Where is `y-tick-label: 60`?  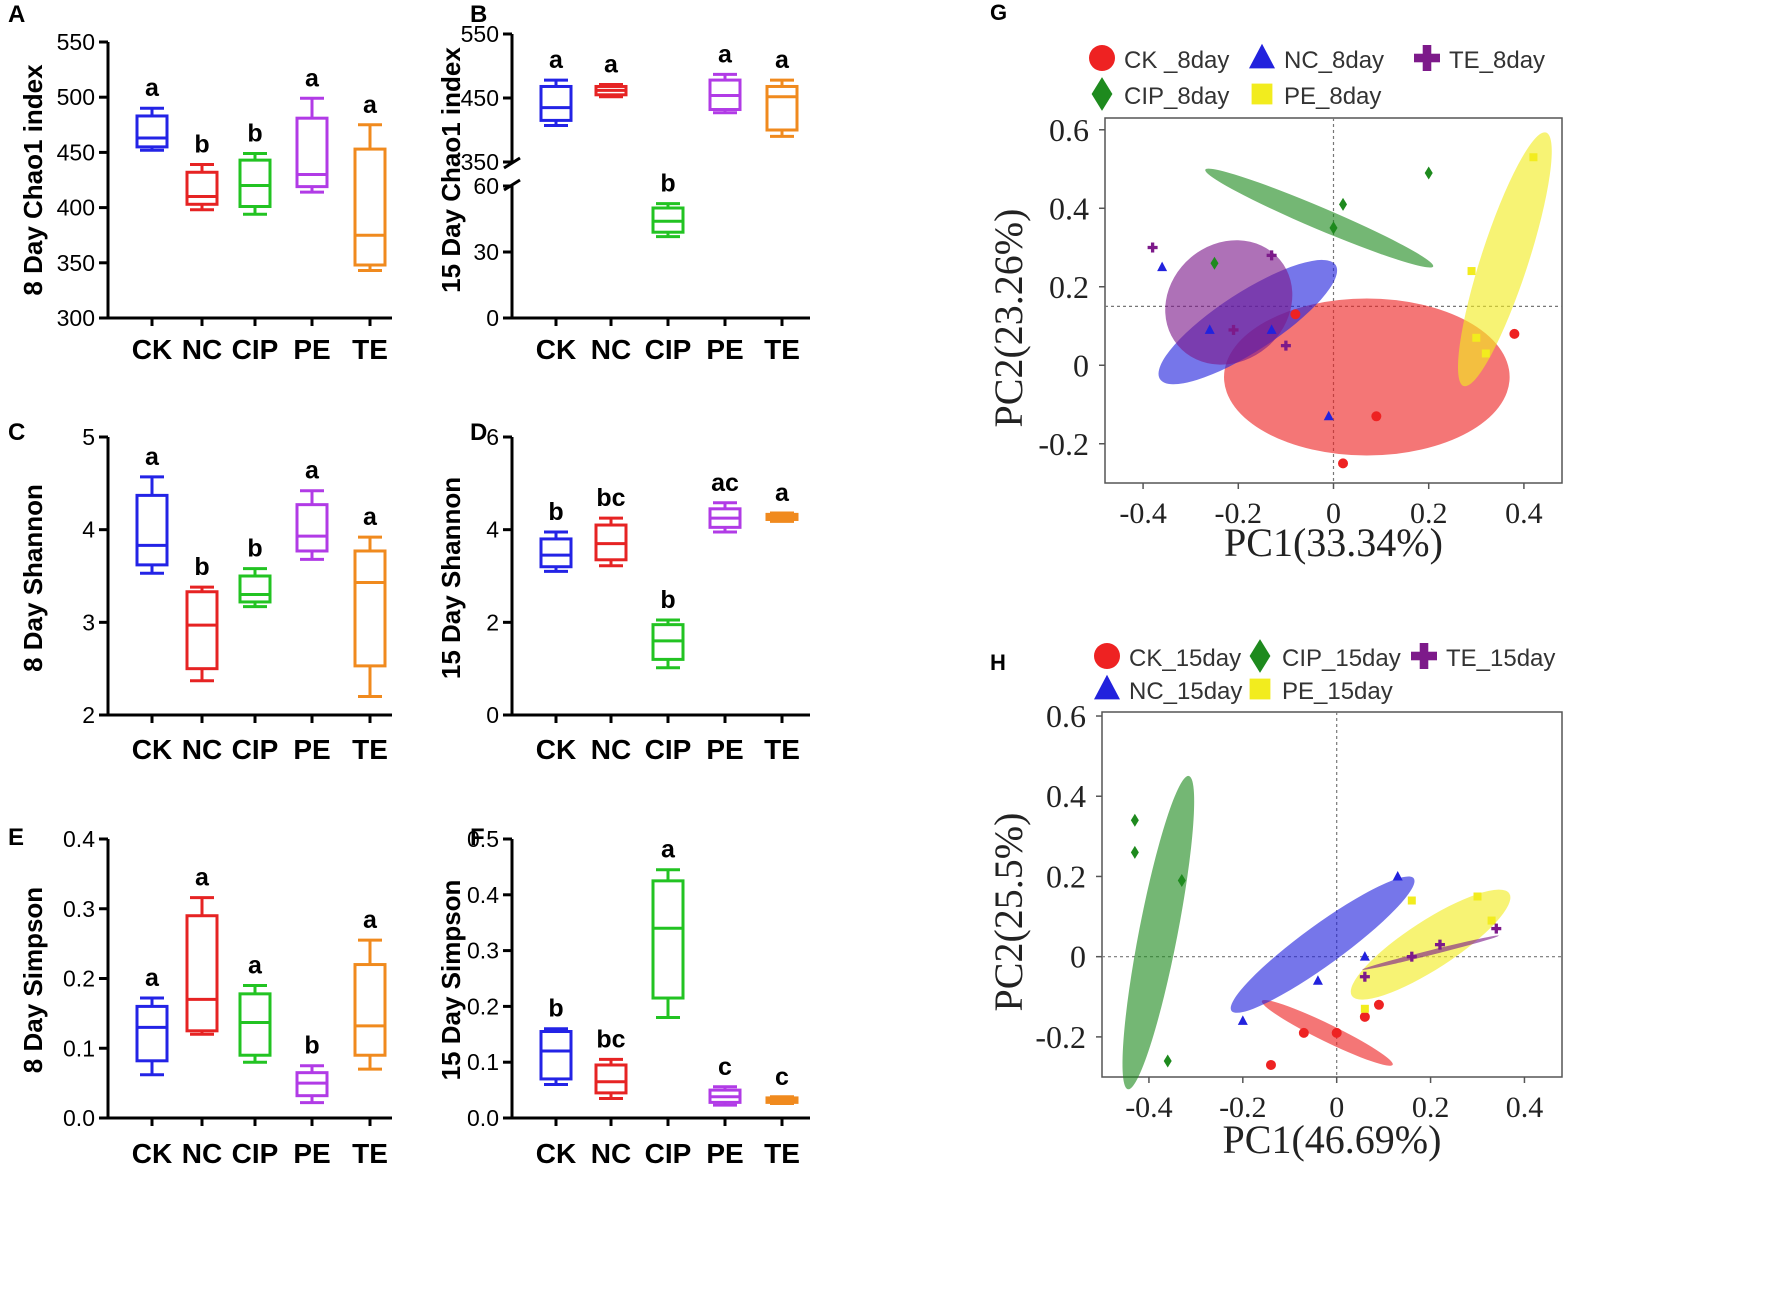
y-tick-label: 60 is located at coordinates (486, 186).